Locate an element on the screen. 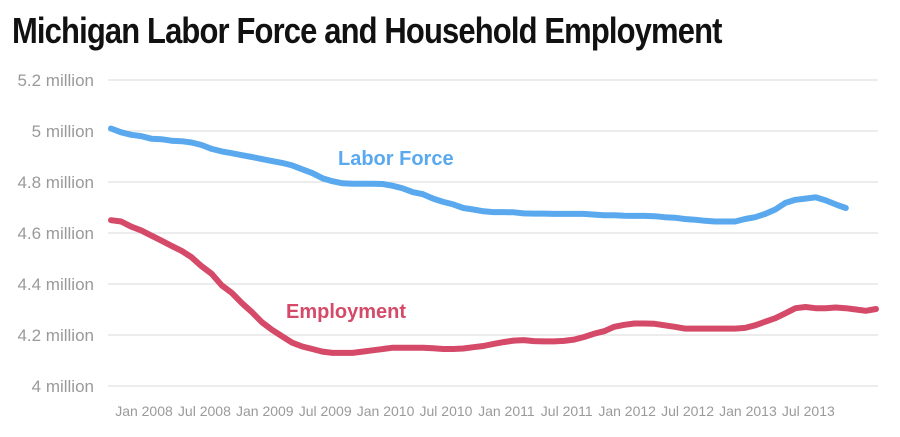  x-tick-label: Jul 2008 is located at coordinates (204, 411).